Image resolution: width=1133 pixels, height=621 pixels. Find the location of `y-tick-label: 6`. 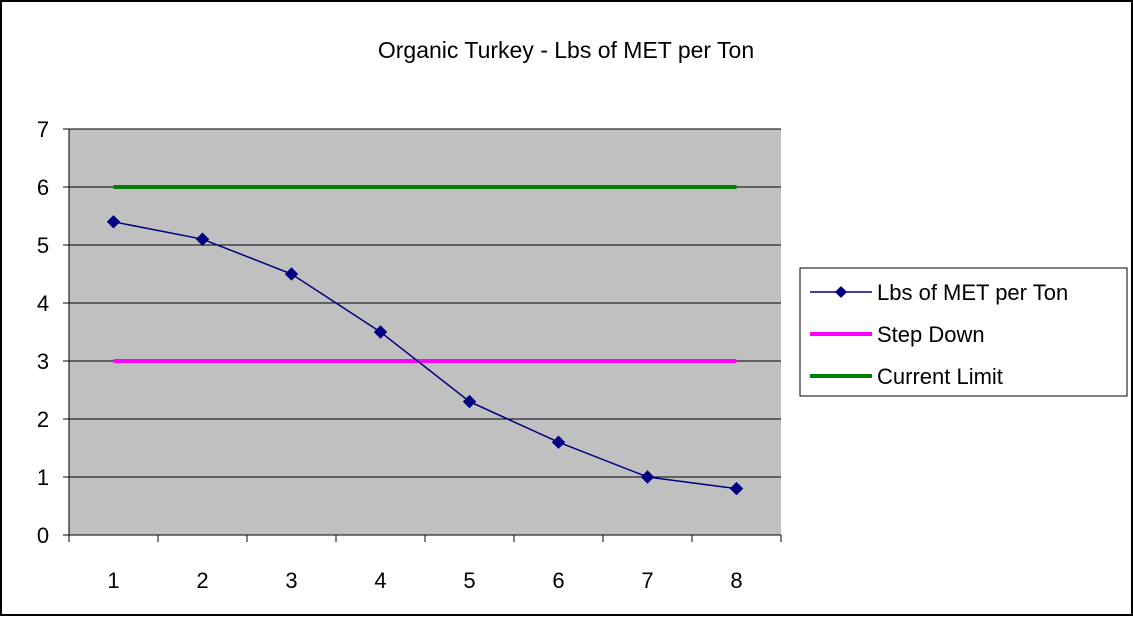

y-tick-label: 6 is located at coordinates (43, 187).